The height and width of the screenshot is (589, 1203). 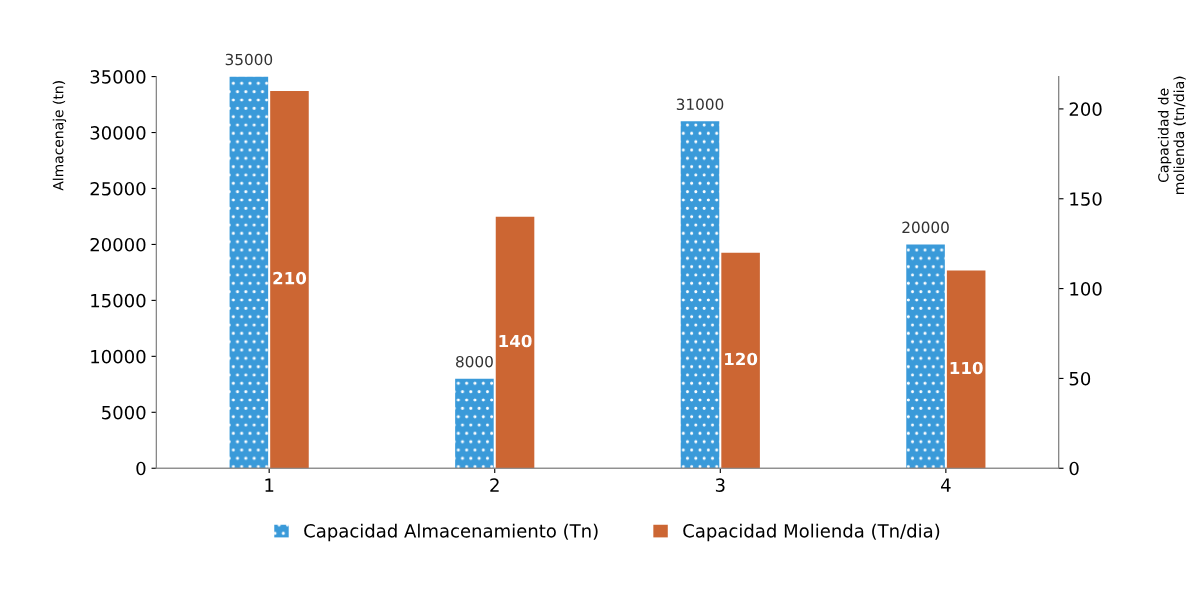 I want to click on y-tick-label: 20000, so click(x=118, y=244).